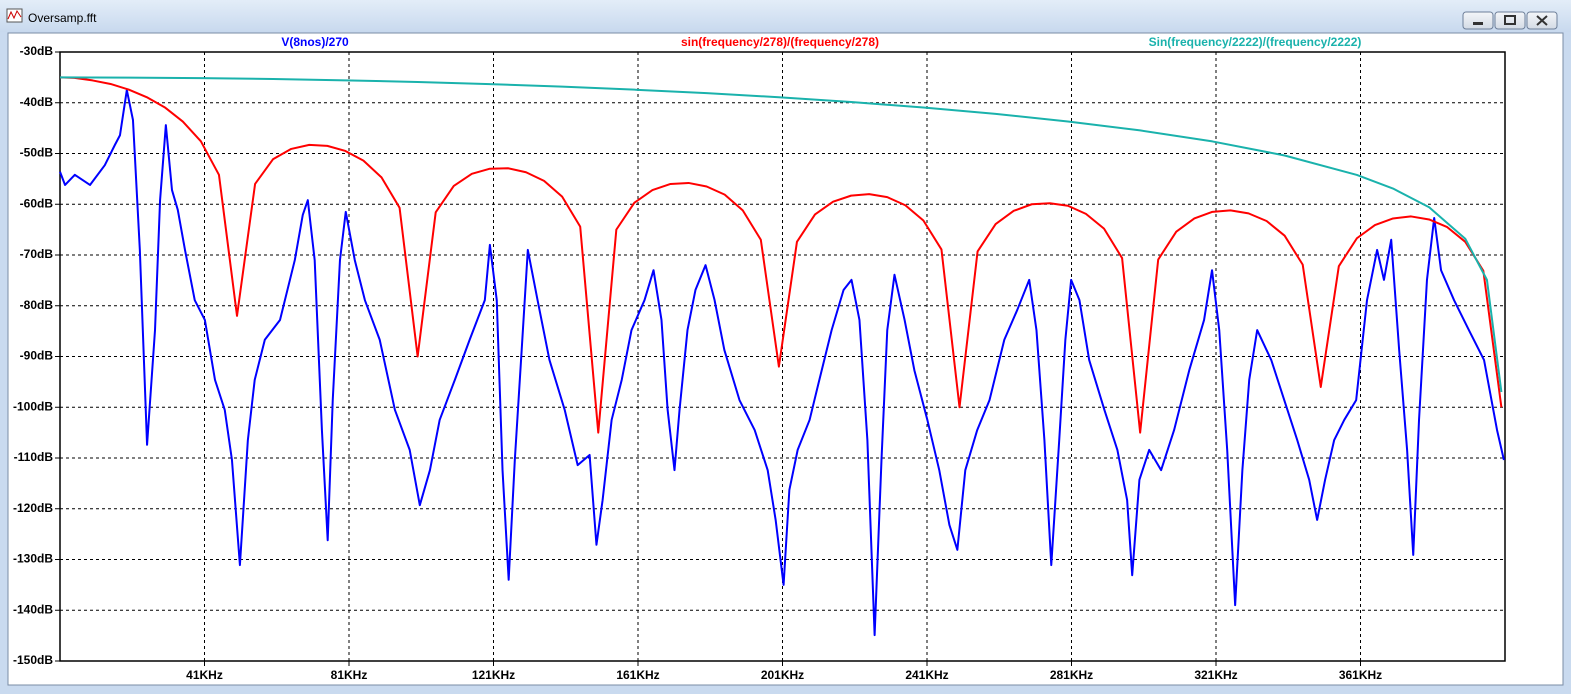 This screenshot has width=1571, height=694. What do you see at coordinates (34, 457) in the screenshot?
I see `y-tick-label: -110dB` at bounding box center [34, 457].